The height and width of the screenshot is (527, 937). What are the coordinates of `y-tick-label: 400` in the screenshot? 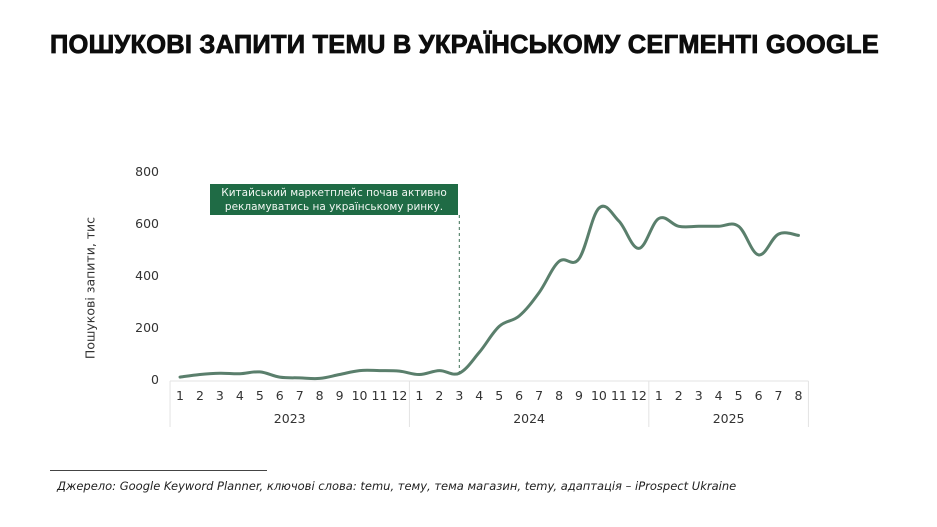 It's located at (147, 275).